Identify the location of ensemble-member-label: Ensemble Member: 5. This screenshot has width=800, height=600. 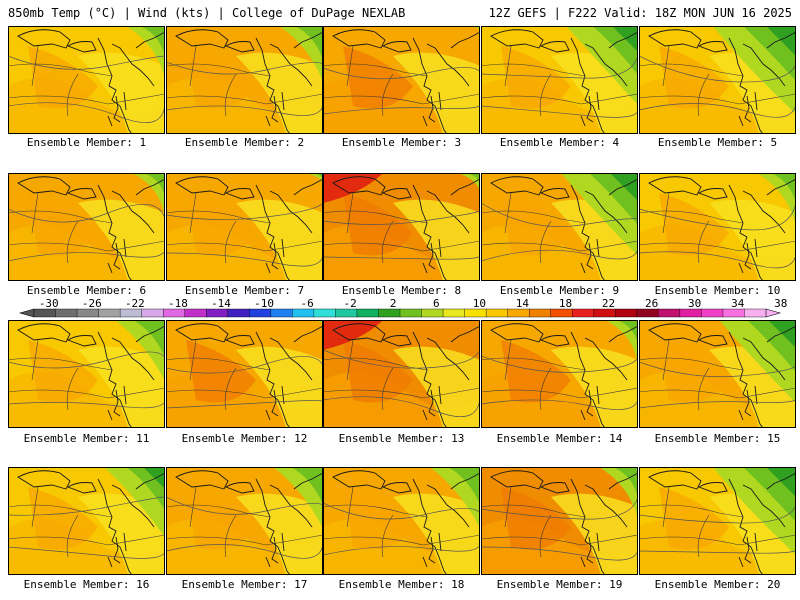
(717, 142).